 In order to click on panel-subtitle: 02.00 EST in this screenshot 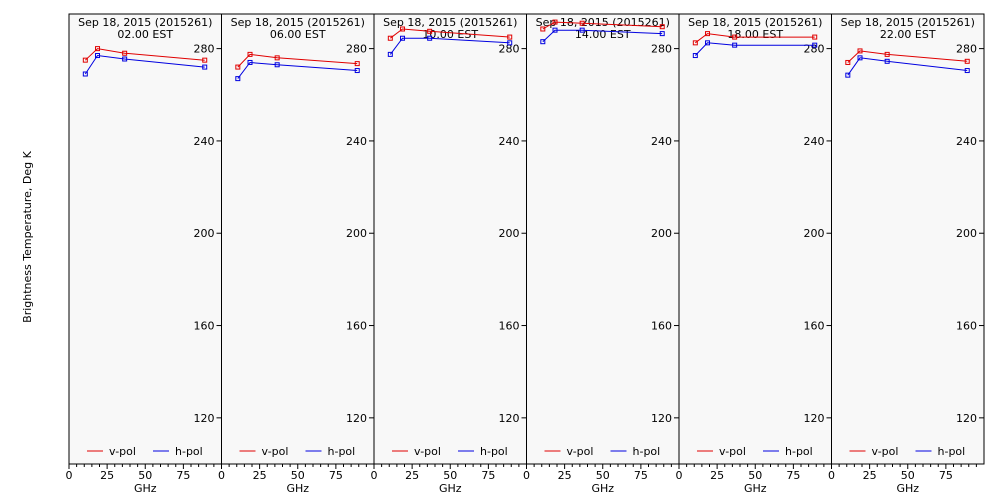, I will do `click(145, 34)`.